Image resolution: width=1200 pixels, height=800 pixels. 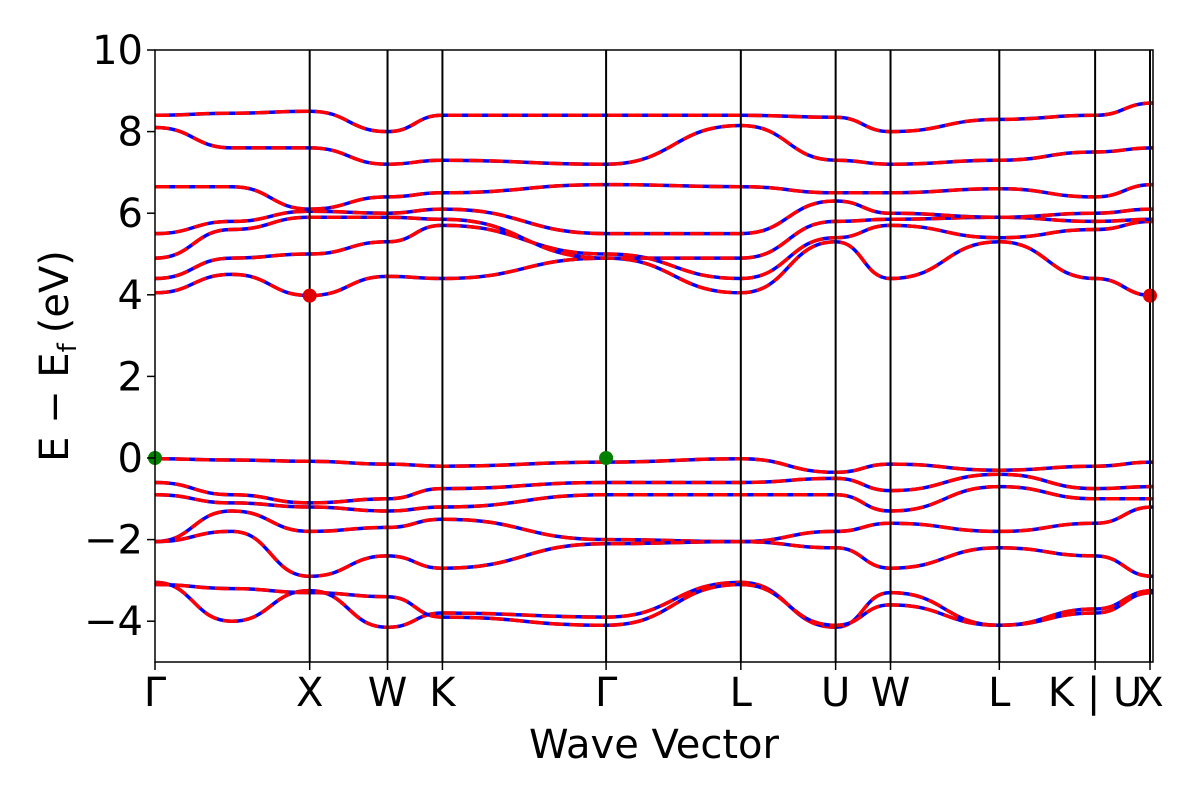 I want to click on x-tick-label: U, so click(x=835, y=693).